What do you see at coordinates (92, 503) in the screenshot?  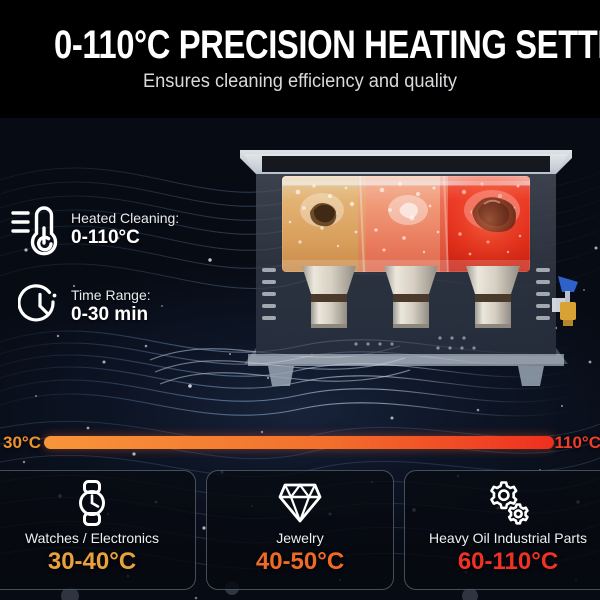 I see `watch-icon` at bounding box center [92, 503].